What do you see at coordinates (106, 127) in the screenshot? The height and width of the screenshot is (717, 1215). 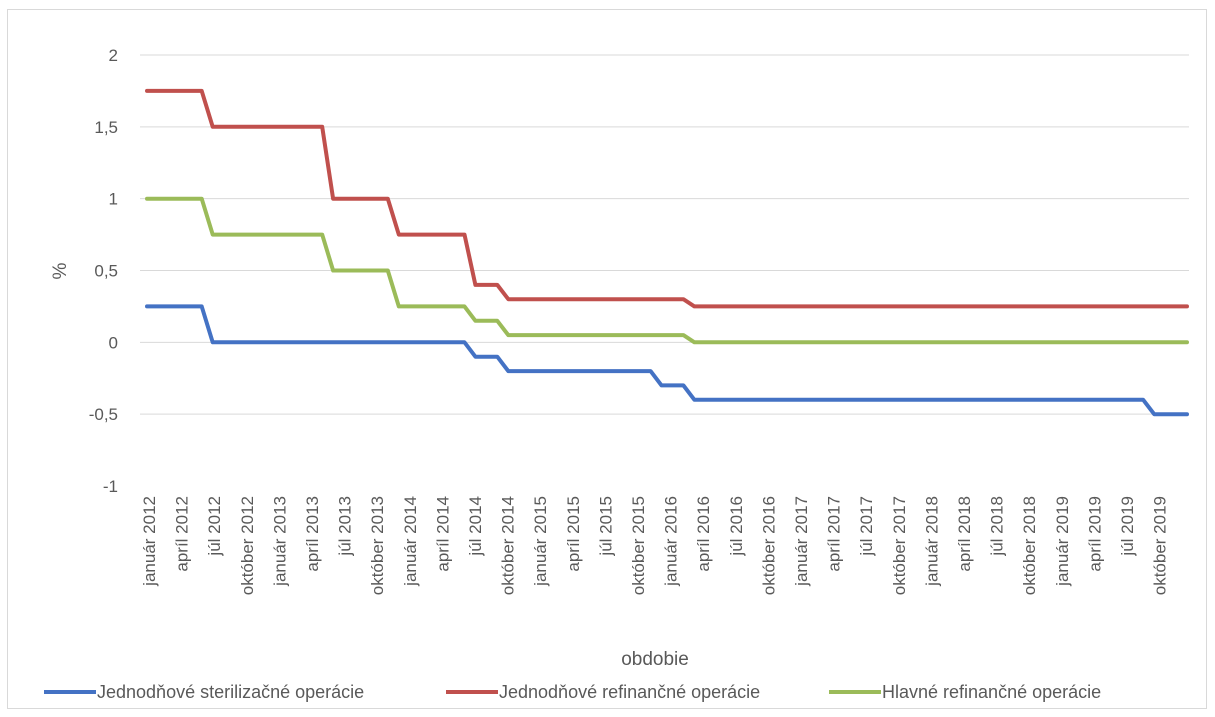 I see `y-tick-label: 1,5` at bounding box center [106, 127].